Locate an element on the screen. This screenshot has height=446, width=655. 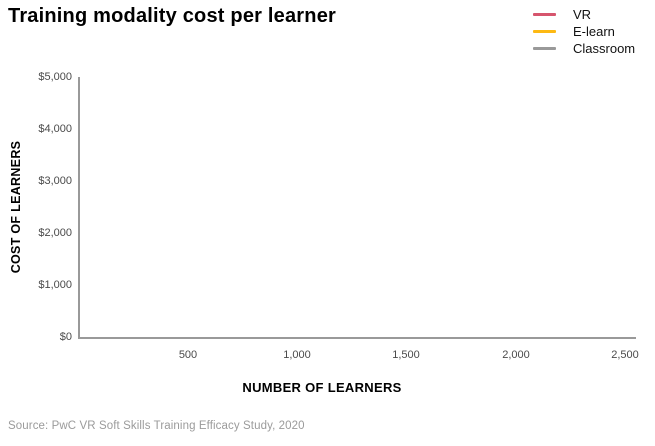
x-tick-label-2000: 2,000 is located at coordinates (516, 355).